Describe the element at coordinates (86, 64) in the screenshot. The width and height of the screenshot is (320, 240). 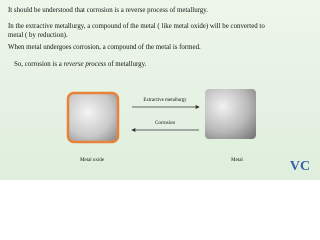
I see `emphasis: reverse process` at that location.